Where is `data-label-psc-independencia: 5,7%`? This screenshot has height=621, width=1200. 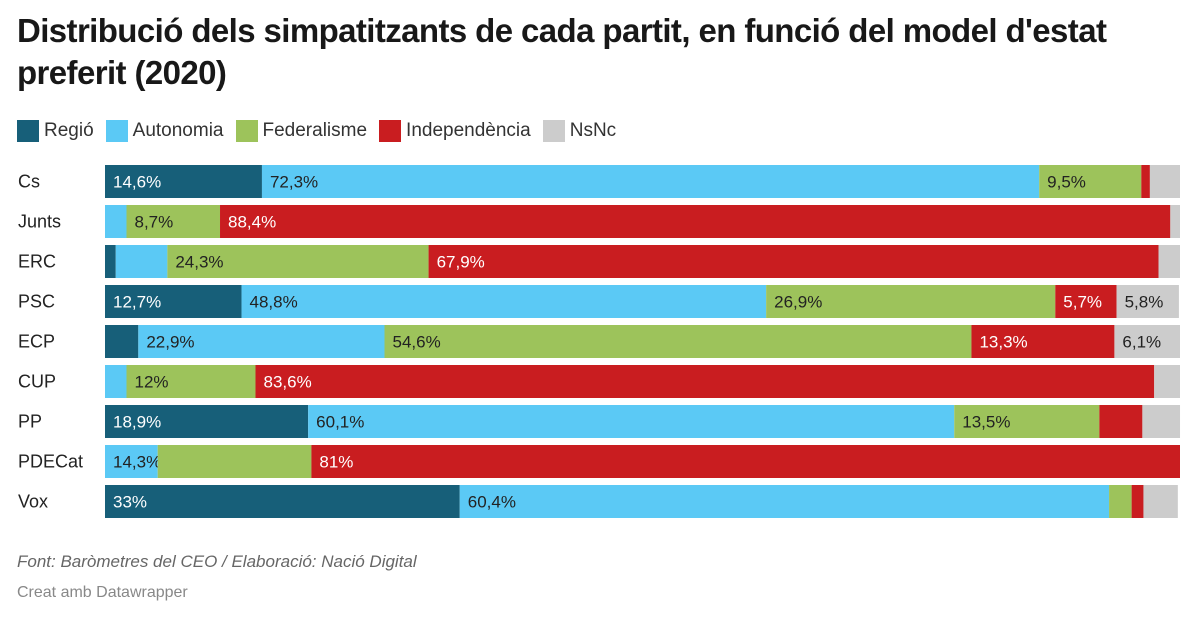 data-label-psc-independencia: 5,7% is located at coordinates (1082, 302).